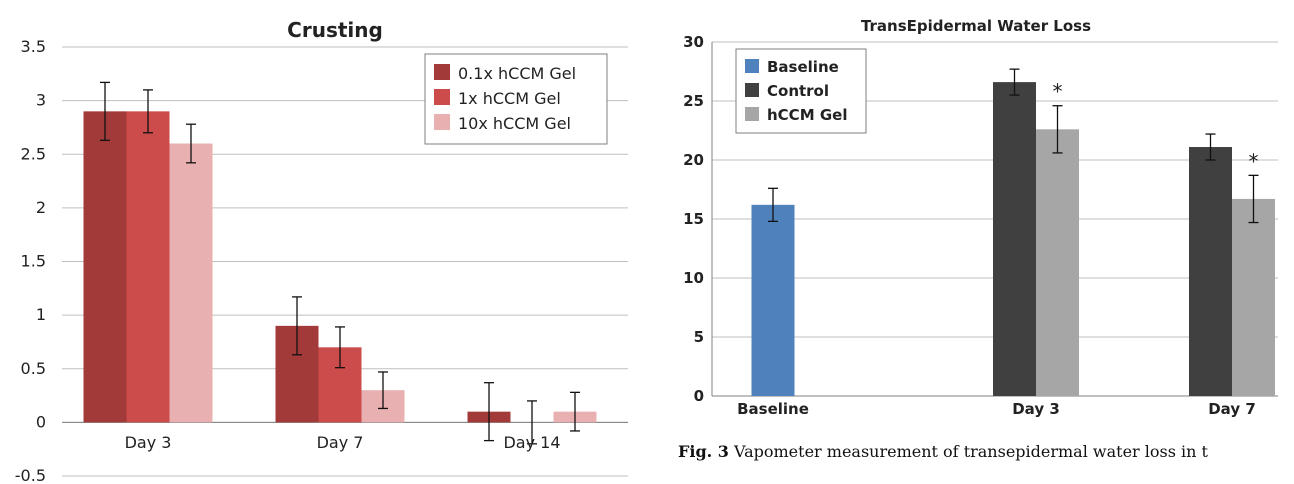 The image size is (1294, 484). Describe the element at coordinates (699, 337) in the screenshot. I see `y-tick-label: 5` at that location.